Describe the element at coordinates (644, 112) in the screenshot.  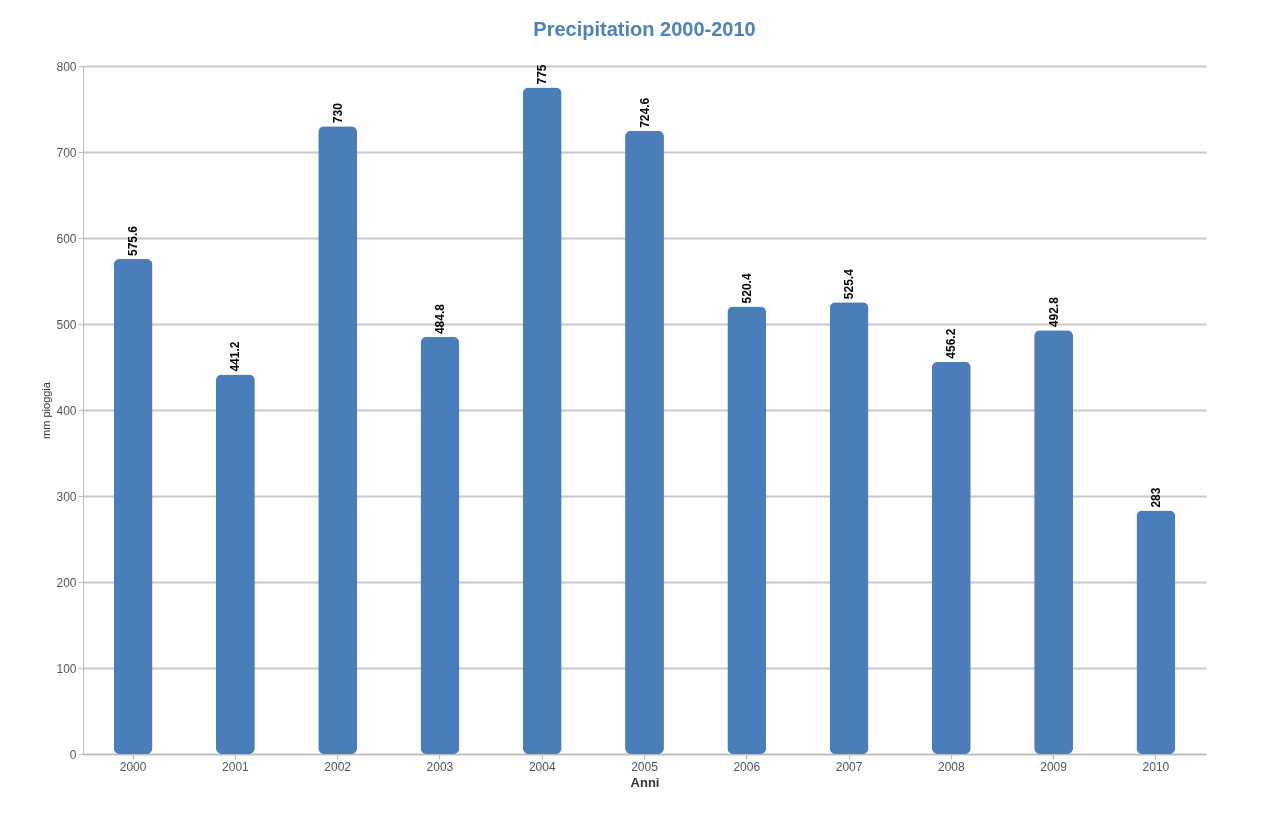
I see `data-label: 724.6` at that location.